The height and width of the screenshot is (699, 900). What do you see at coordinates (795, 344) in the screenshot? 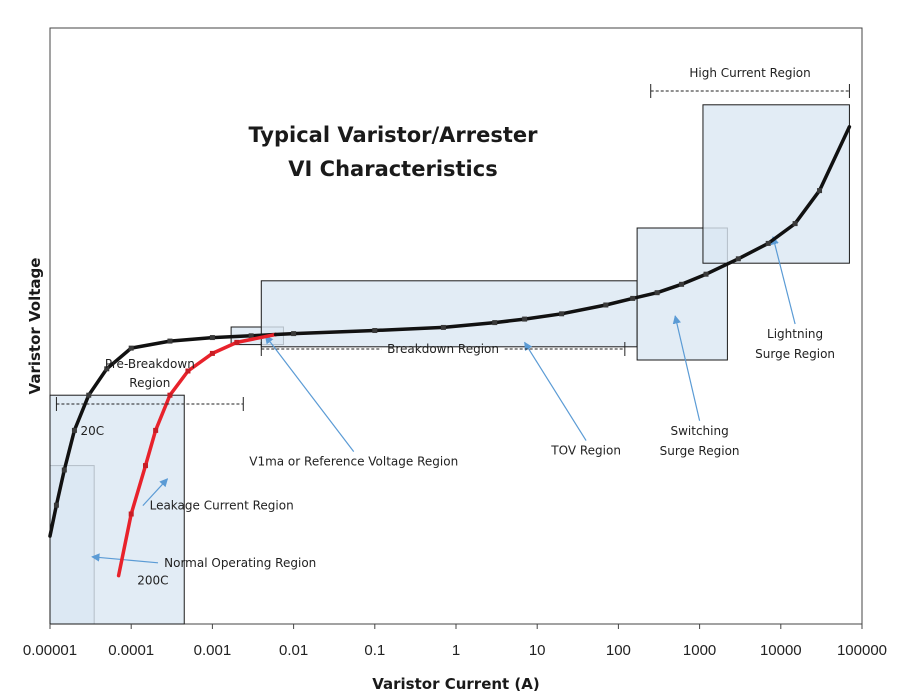
I see `annotation-lightning-surge-region: Lightning Surge Region` at bounding box center [795, 344].